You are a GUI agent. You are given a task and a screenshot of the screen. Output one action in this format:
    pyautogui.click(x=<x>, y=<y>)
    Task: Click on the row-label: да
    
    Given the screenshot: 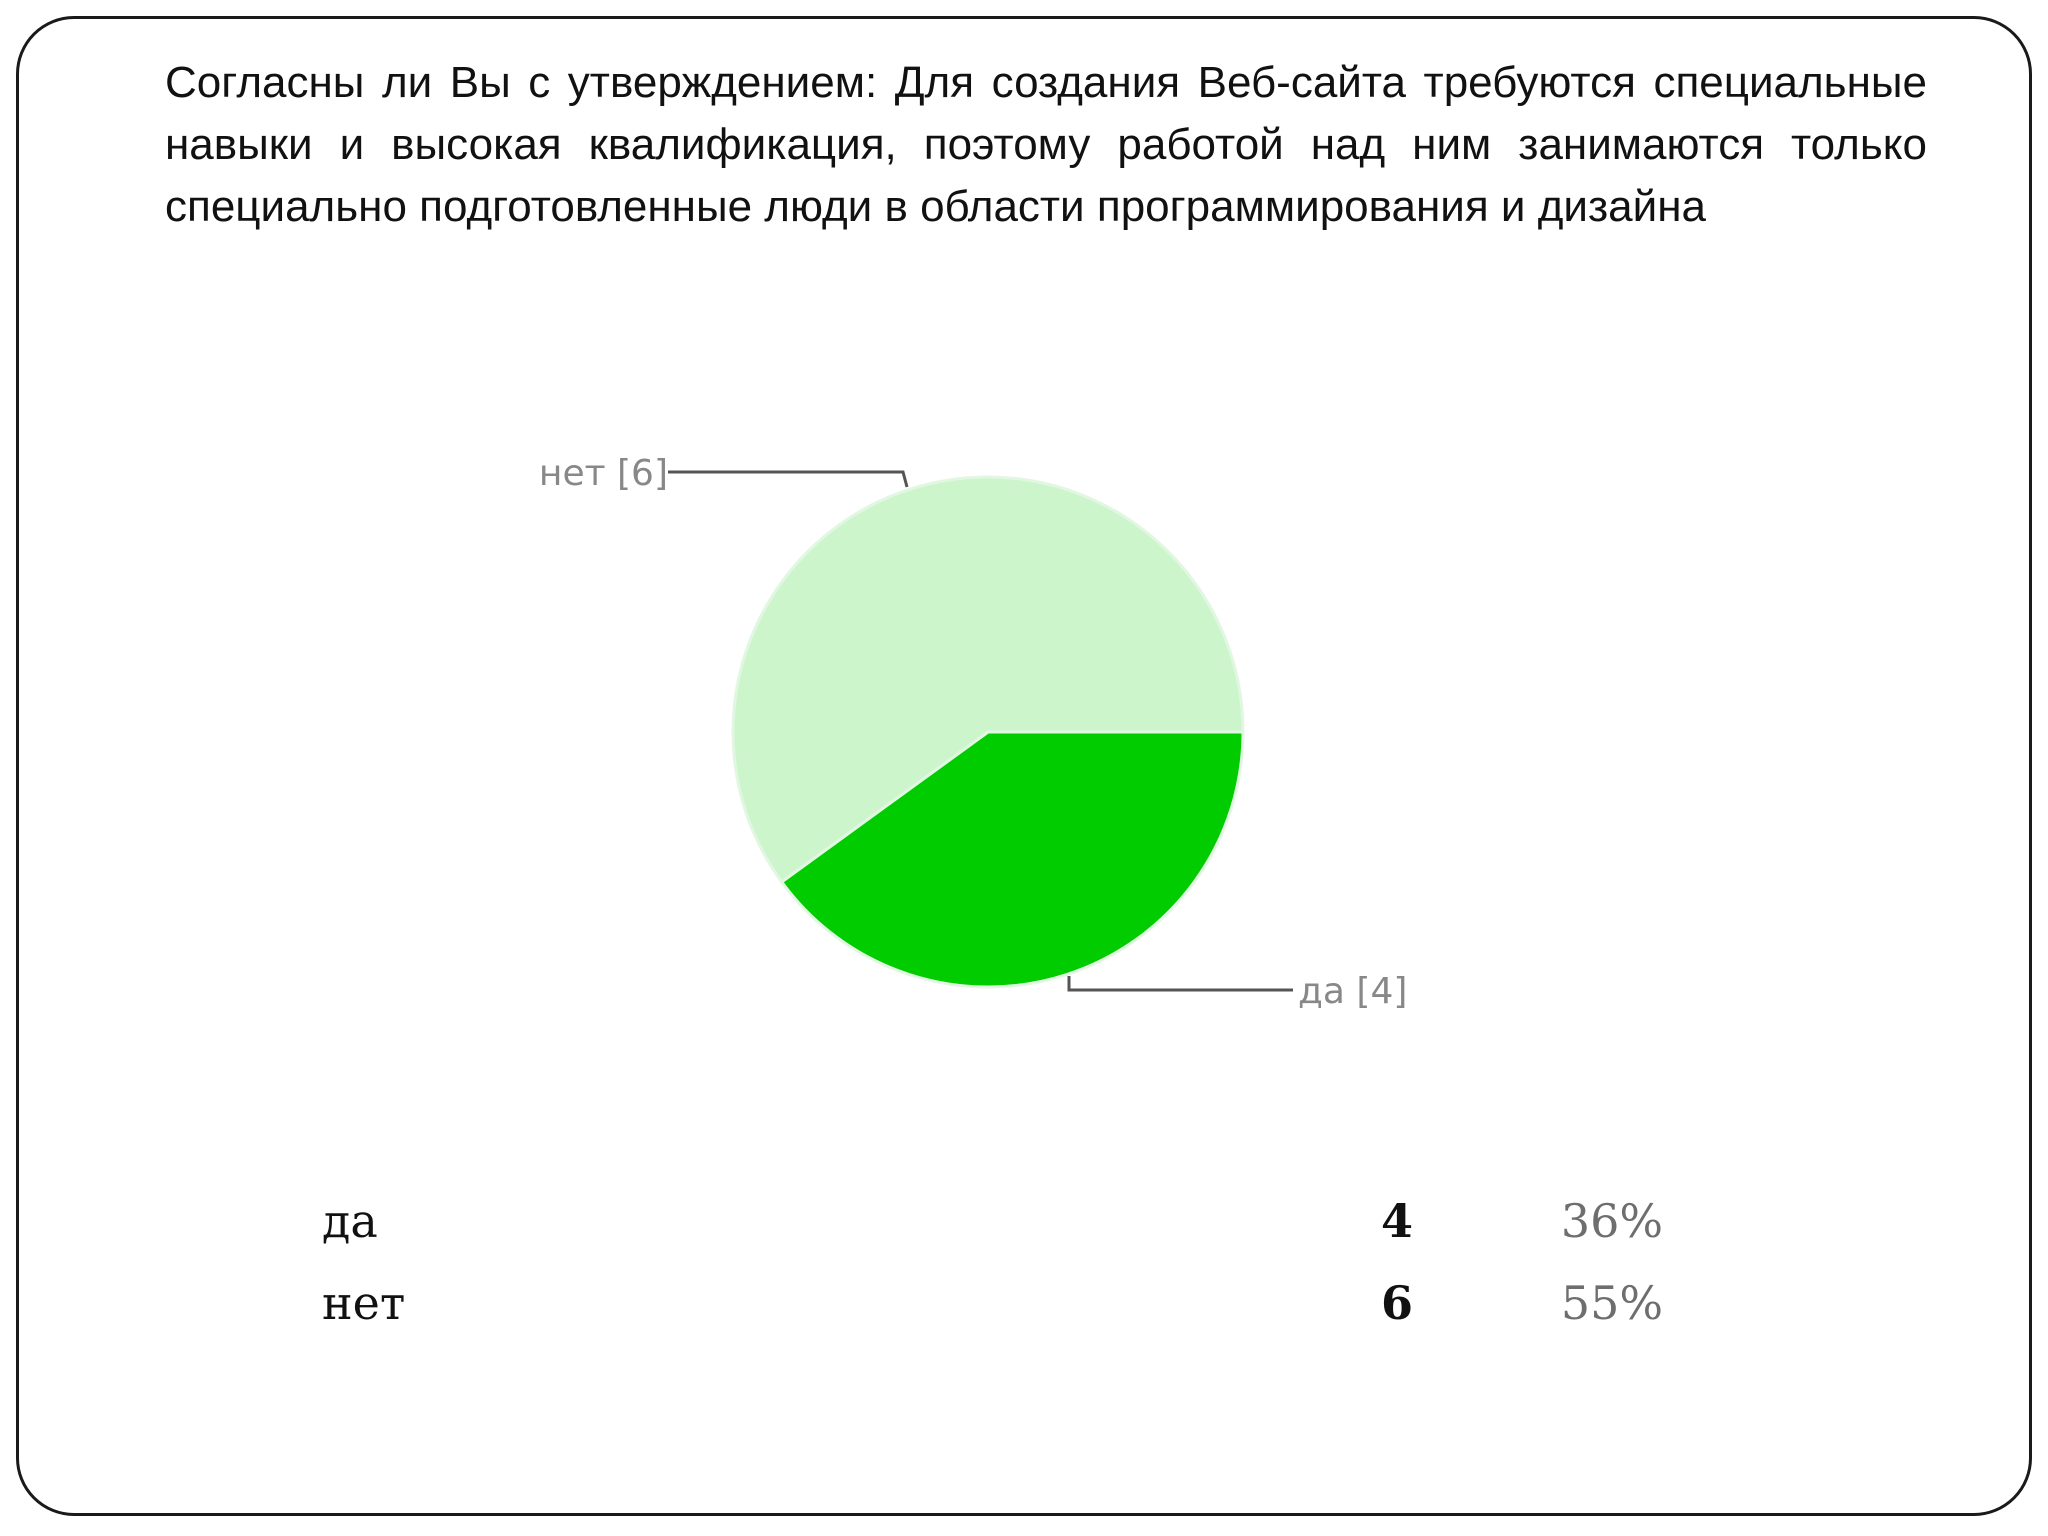 What is the action you would take?
    pyautogui.click(x=350, y=1221)
    